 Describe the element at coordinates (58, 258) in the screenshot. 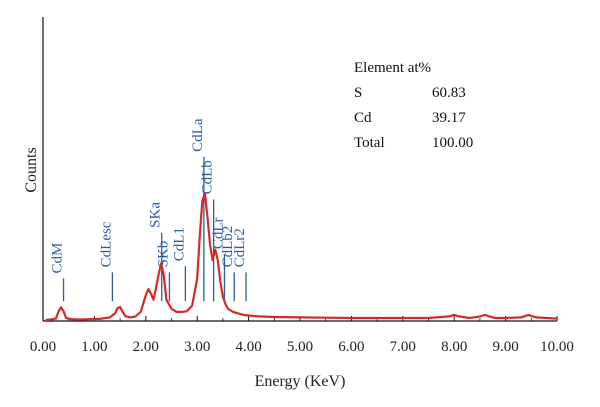

I see `peak-label: CdM` at that location.